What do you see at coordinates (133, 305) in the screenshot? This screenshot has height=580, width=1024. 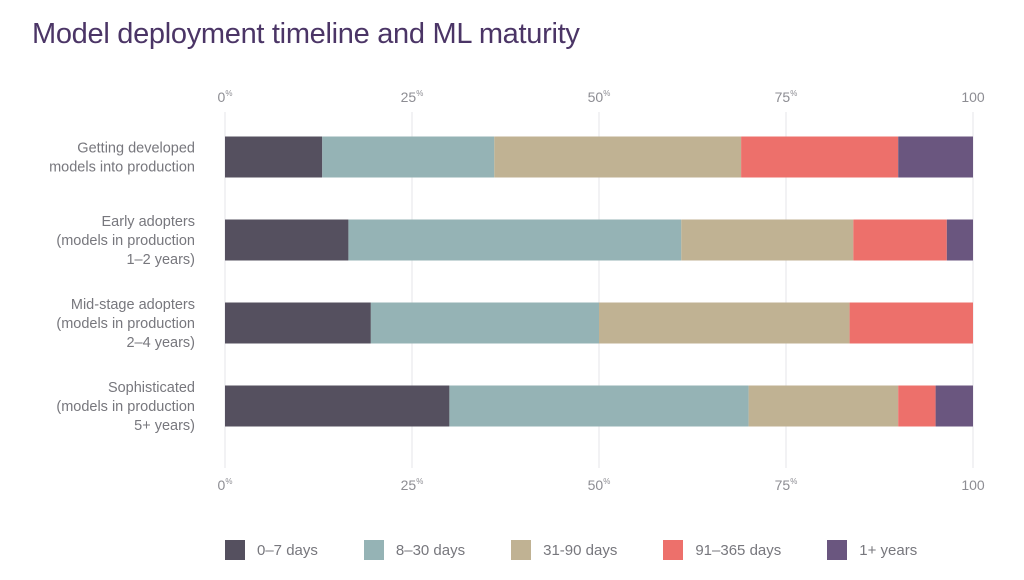 I see `category-label: Mid-stage adopters` at bounding box center [133, 305].